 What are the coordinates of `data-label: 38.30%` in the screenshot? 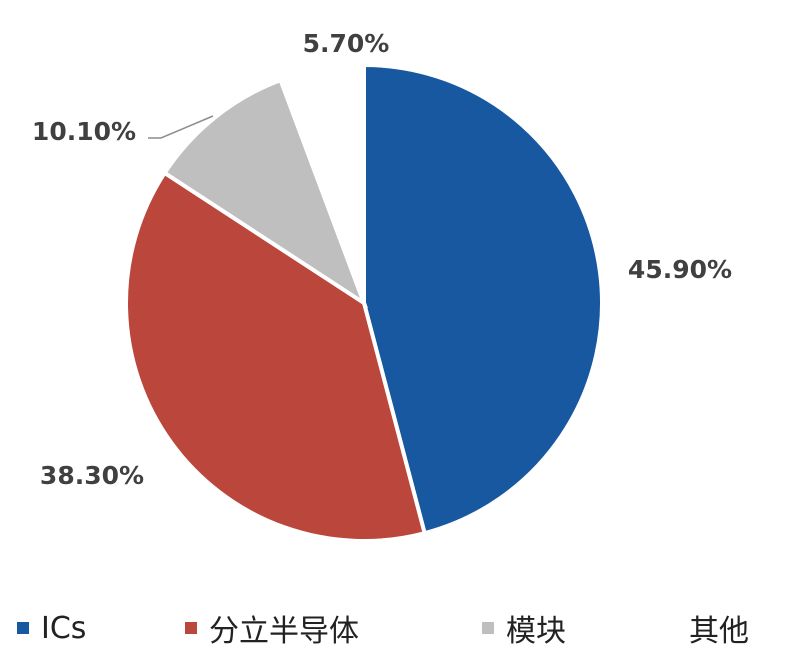 It's located at (92, 475).